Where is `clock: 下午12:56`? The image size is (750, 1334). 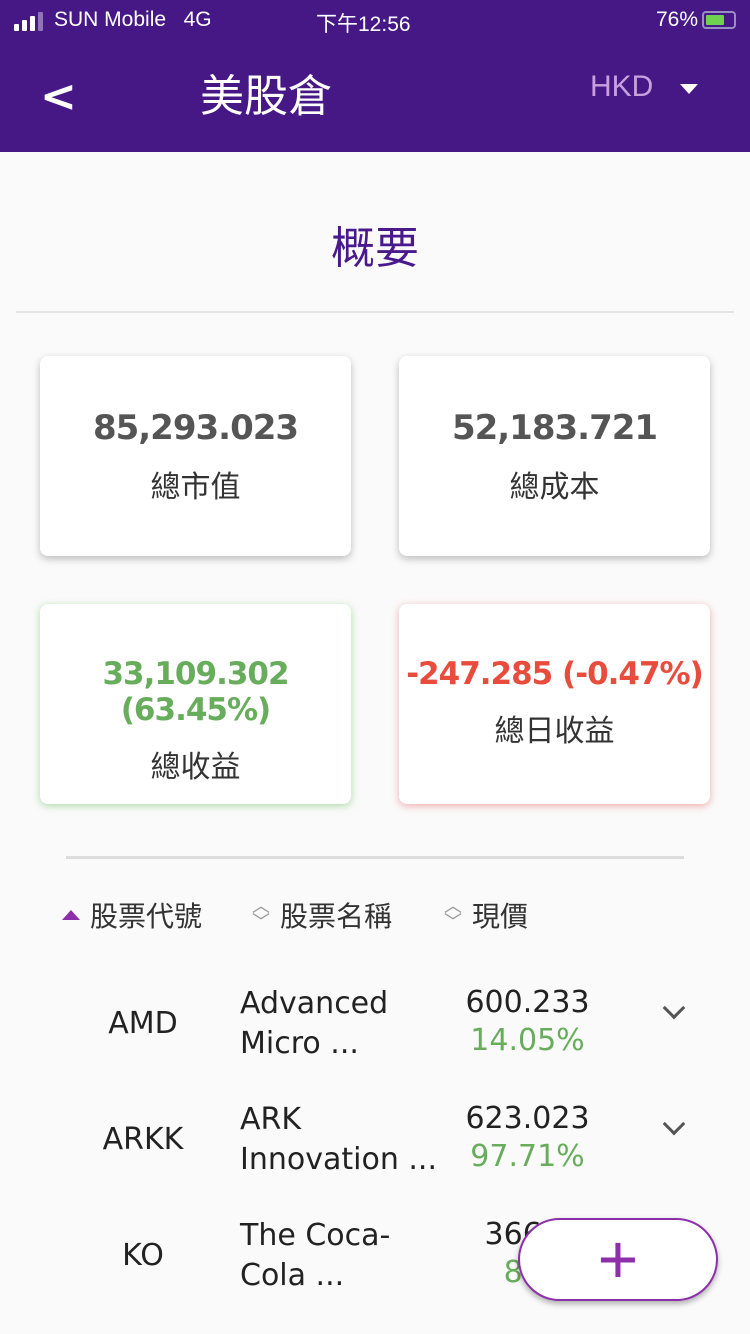 clock: 下午12:56 is located at coordinates (363, 24).